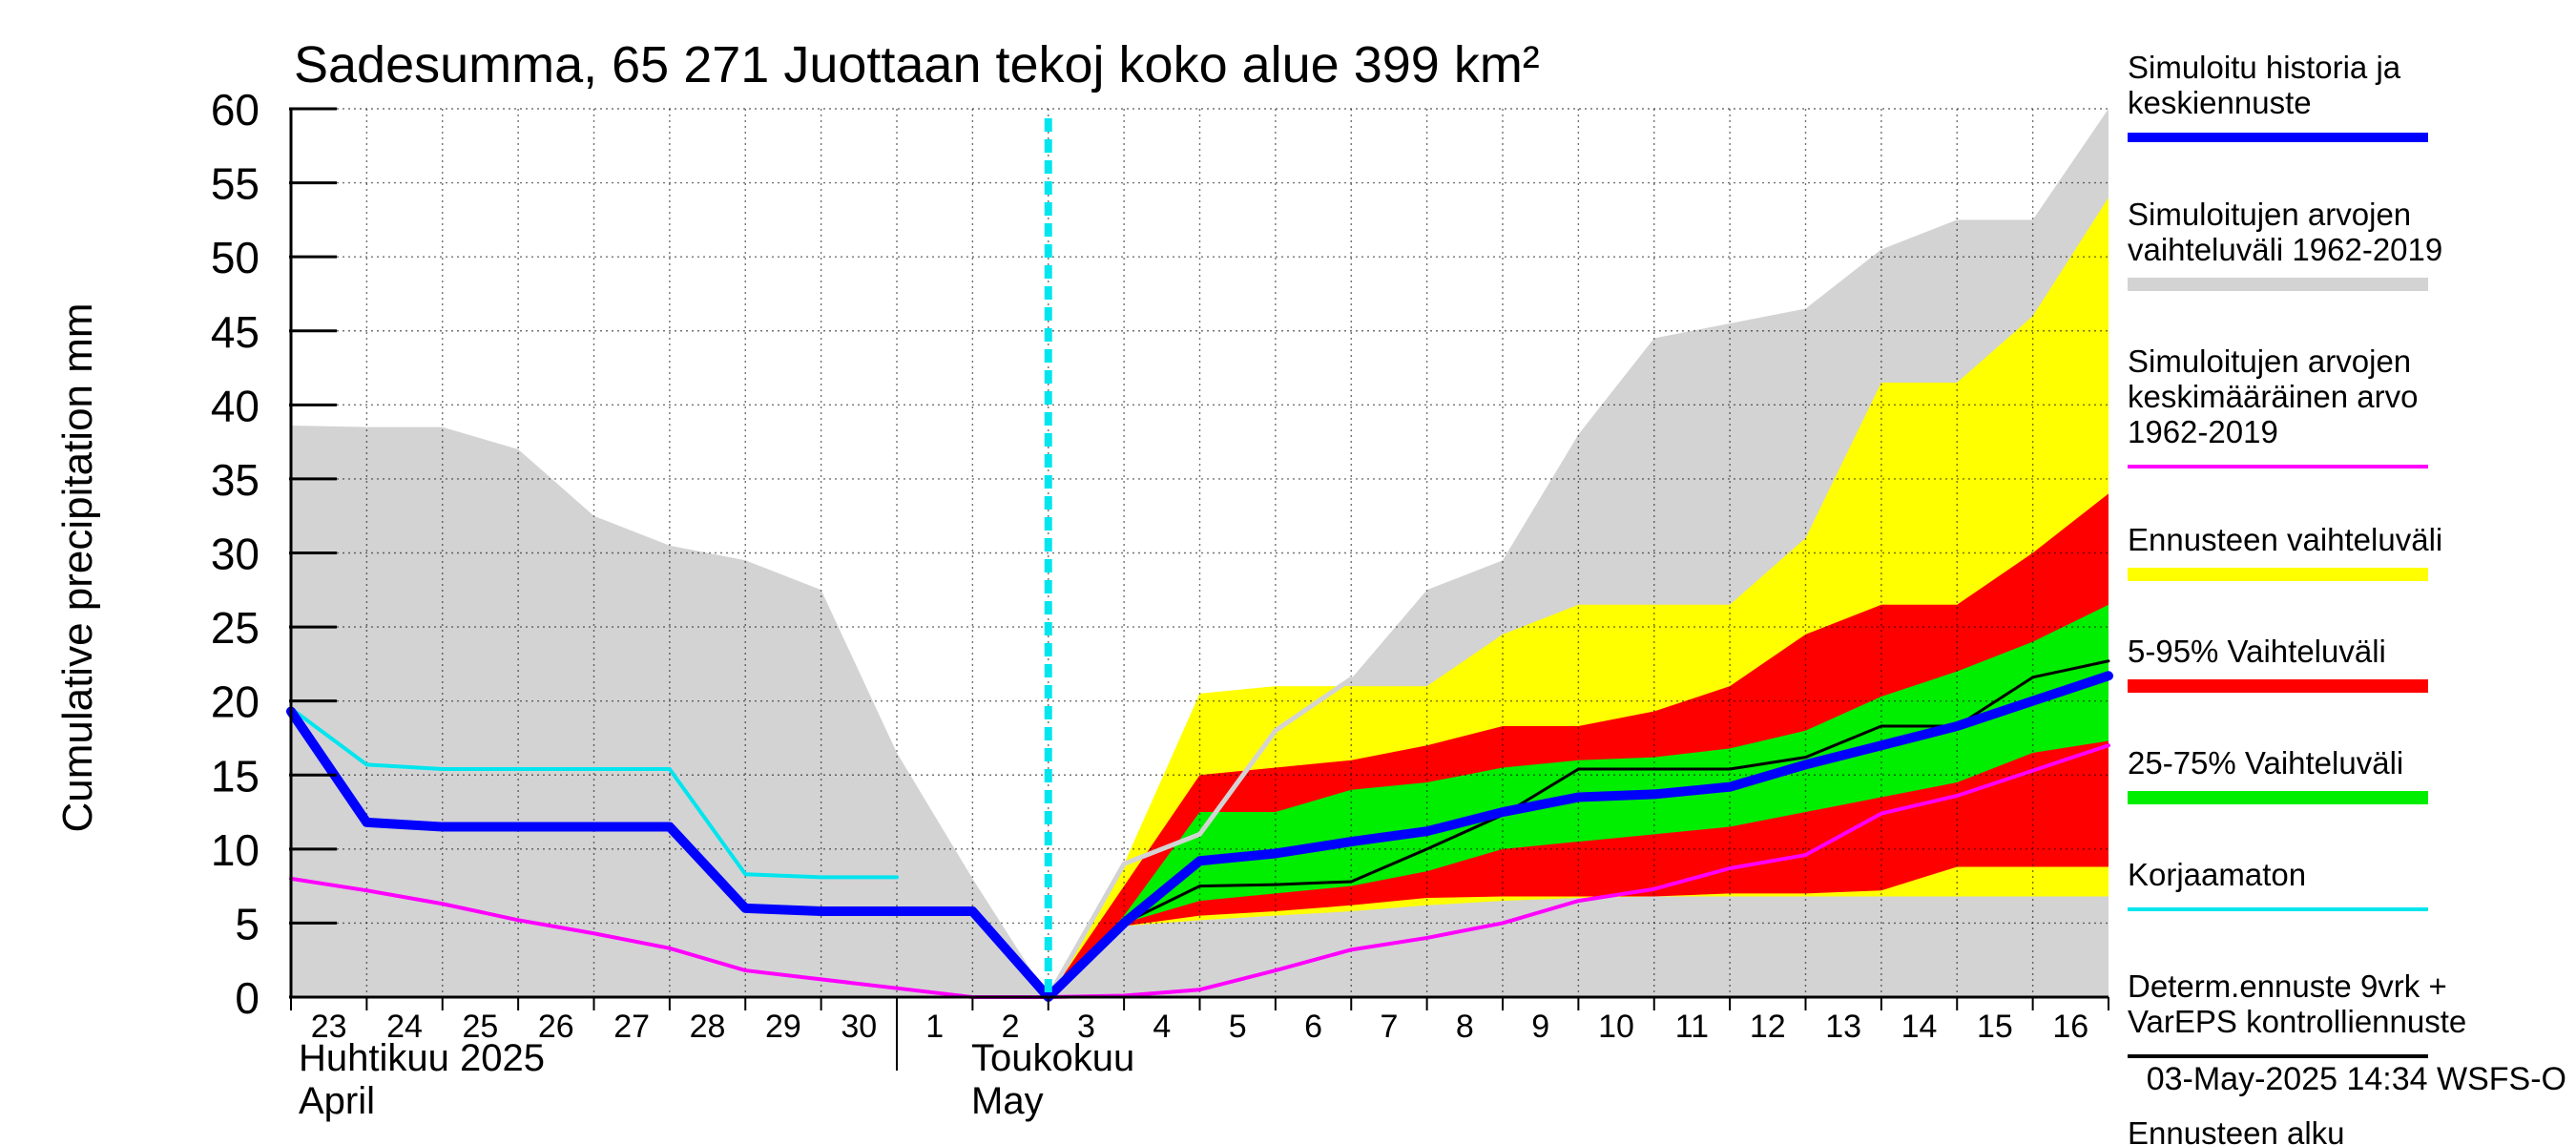  Describe the element at coordinates (1007, 1101) in the screenshot. I see `month-label-1-line2: May` at that location.